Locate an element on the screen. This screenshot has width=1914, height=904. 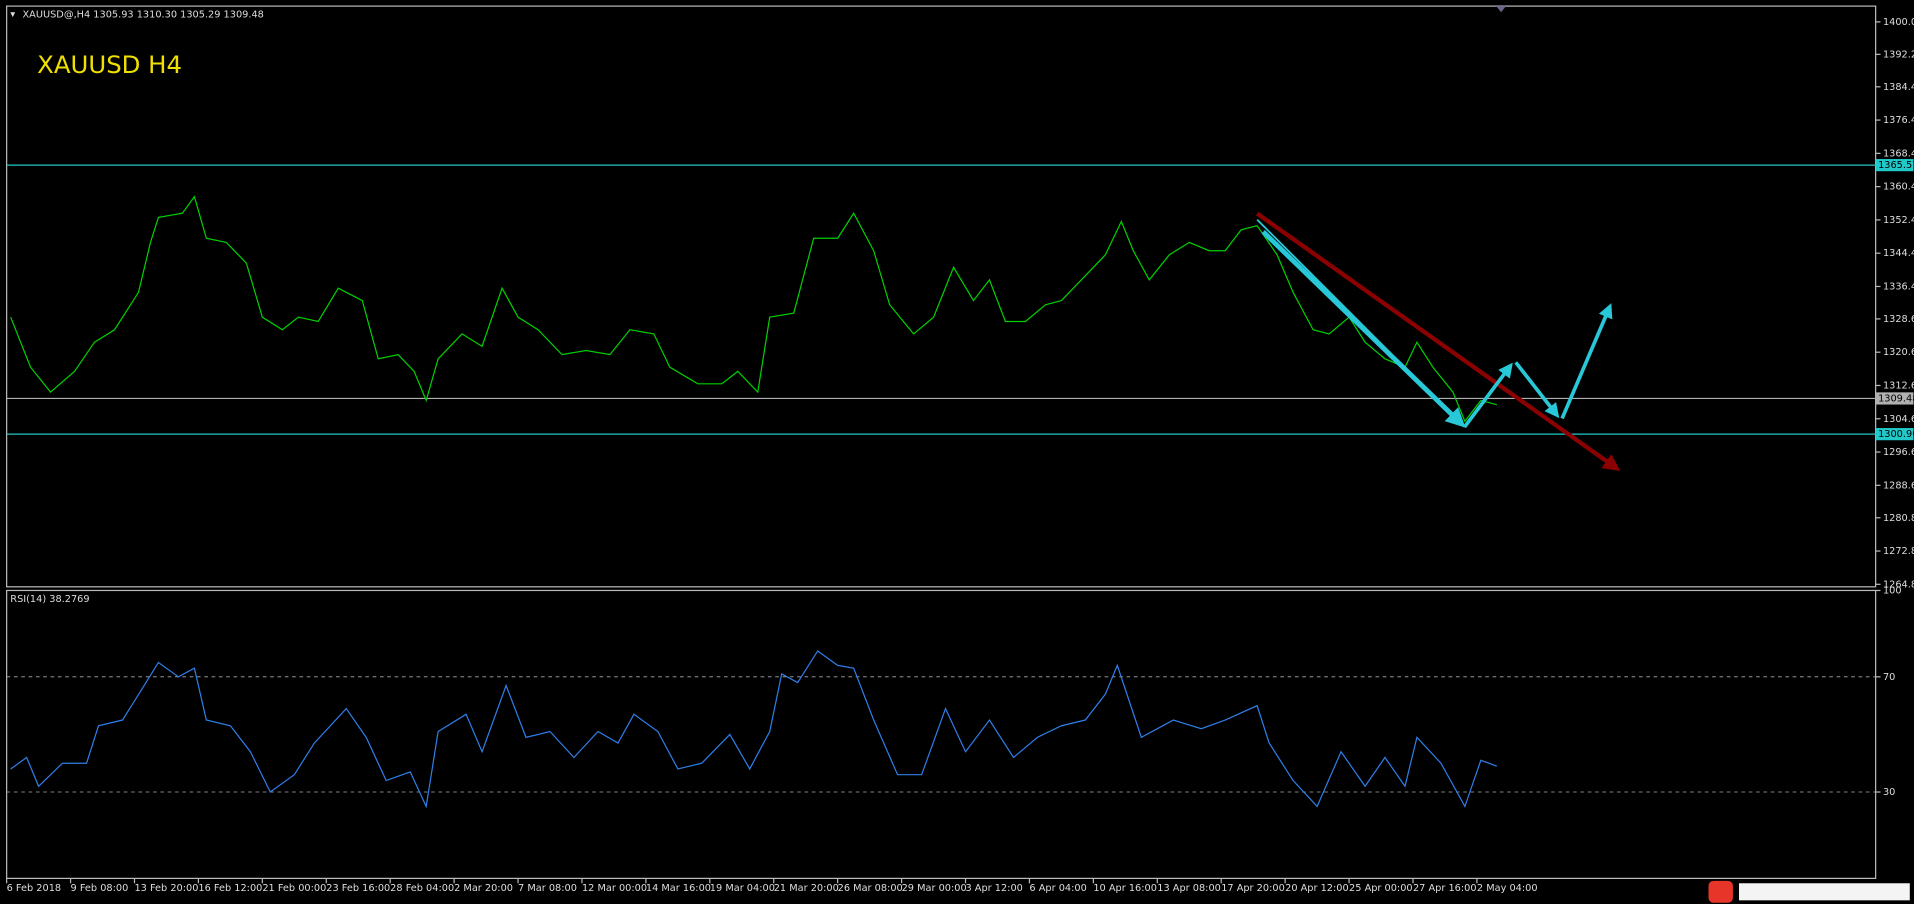
x-tick-label: 9 Feb 08:00 is located at coordinates (100, 888).